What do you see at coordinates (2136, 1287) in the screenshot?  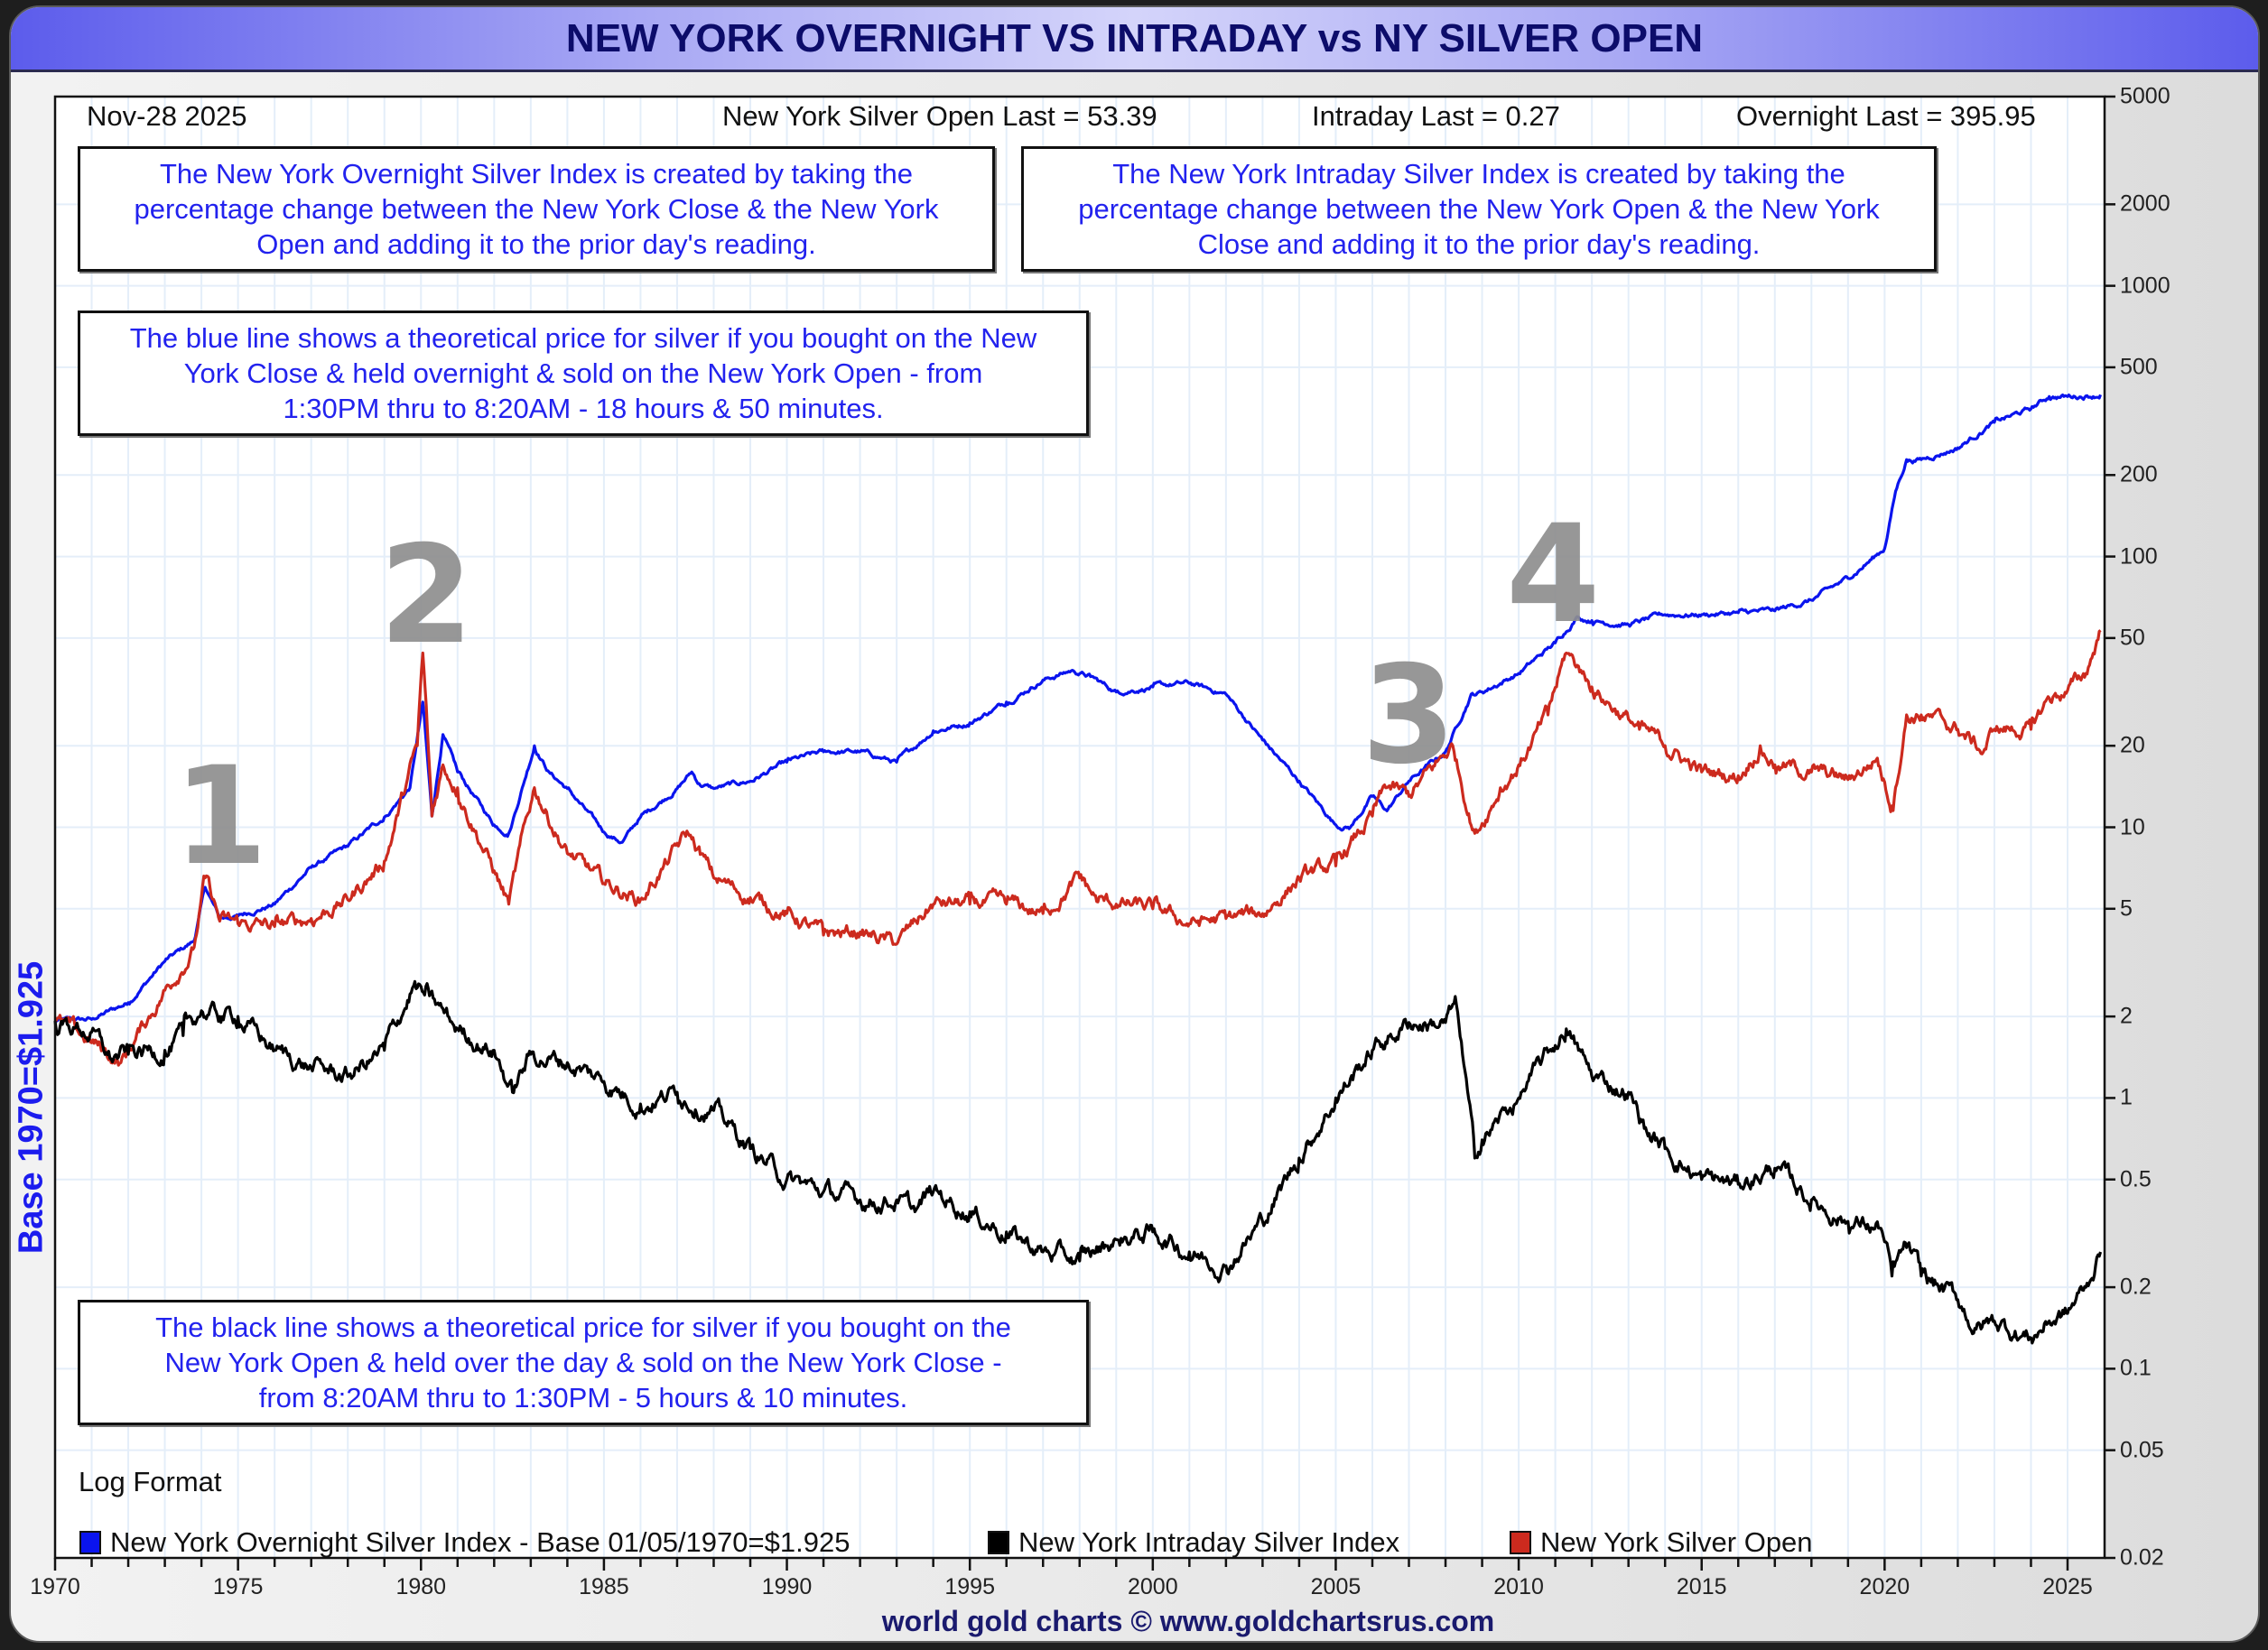 I see `y-tick-label: 0.2` at bounding box center [2136, 1287].